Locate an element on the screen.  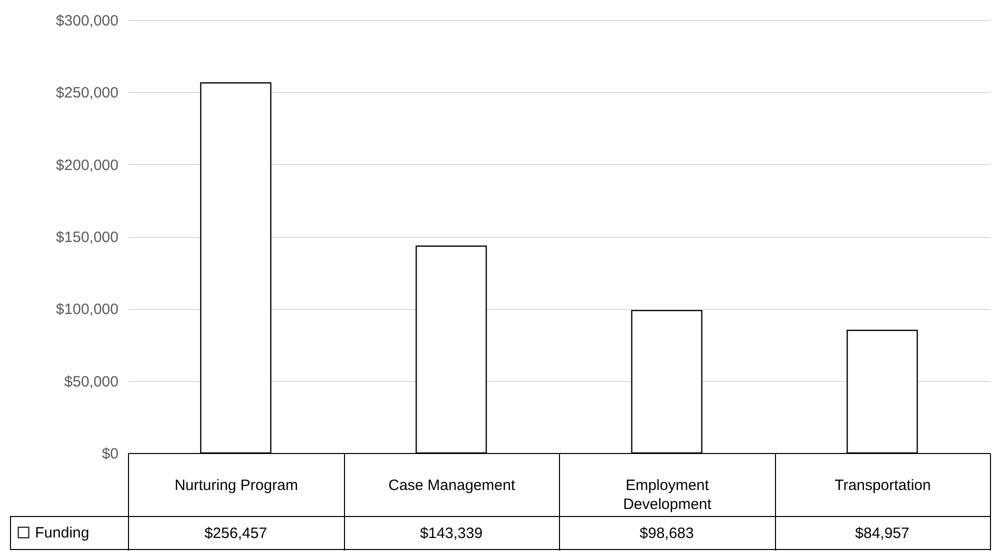
y-tick-label: $50,000 is located at coordinates (91, 381).